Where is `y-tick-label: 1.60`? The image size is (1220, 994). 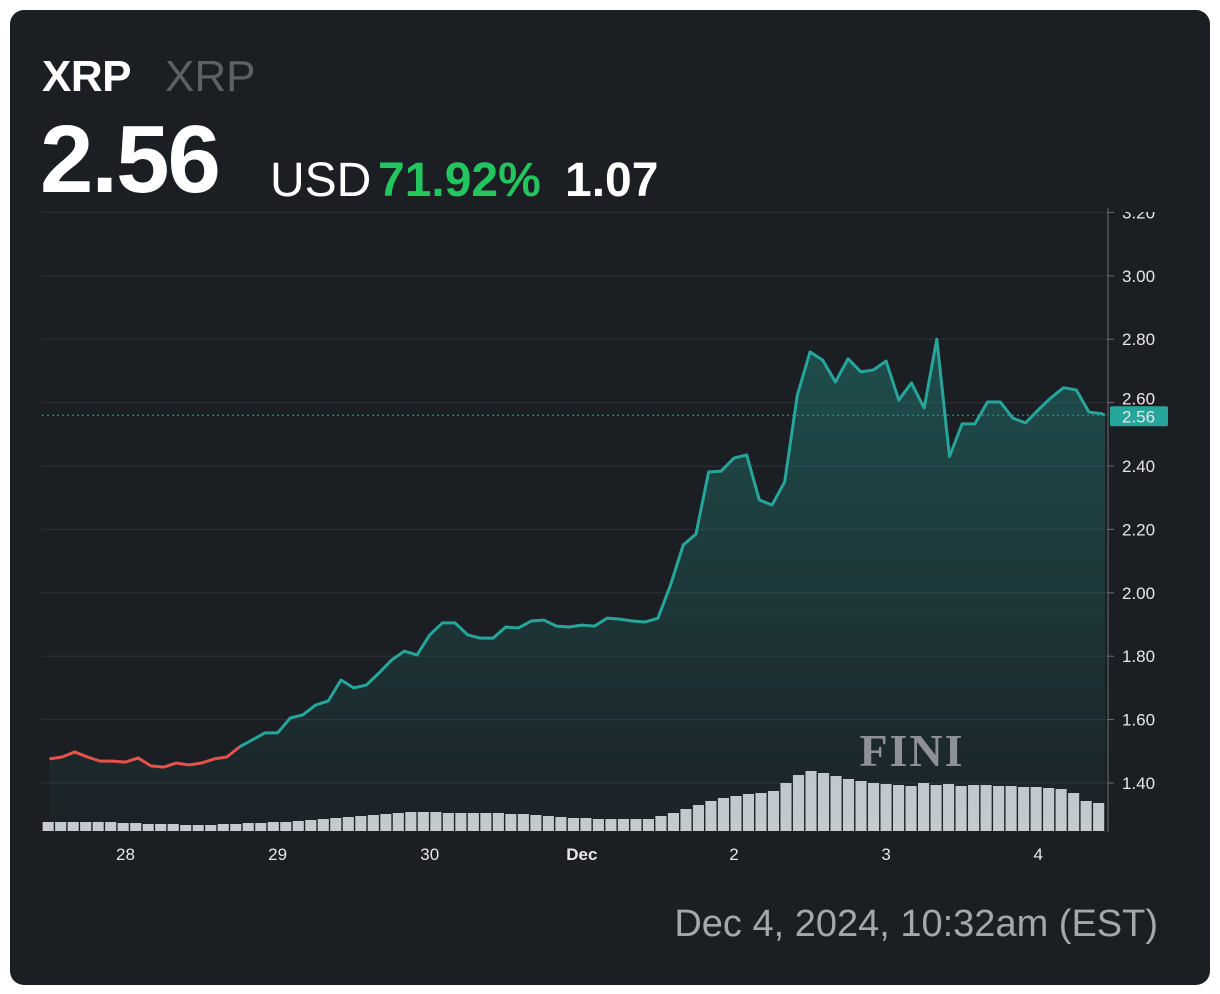
y-tick-label: 1.60 is located at coordinates (1138, 720).